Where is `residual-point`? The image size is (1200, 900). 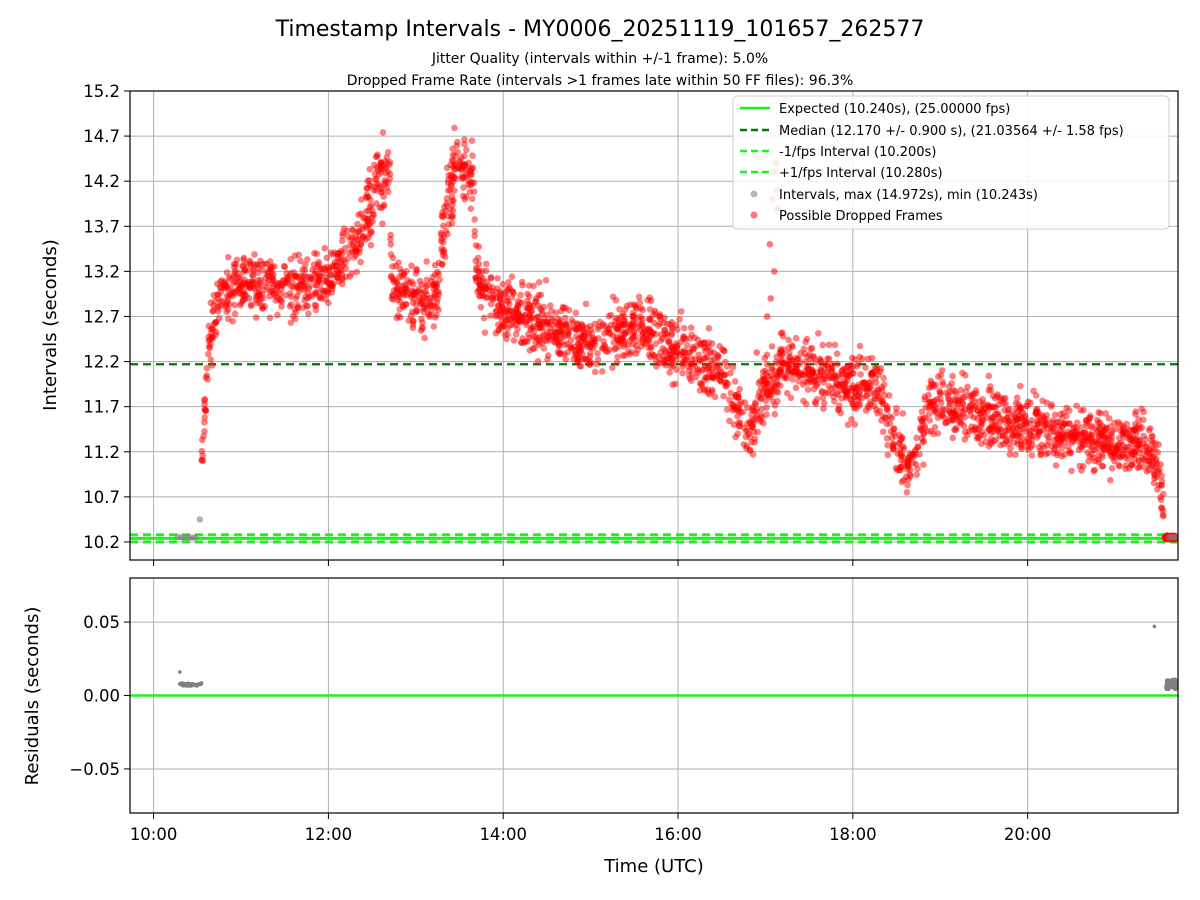
residual-point is located at coordinates (1176, 681).